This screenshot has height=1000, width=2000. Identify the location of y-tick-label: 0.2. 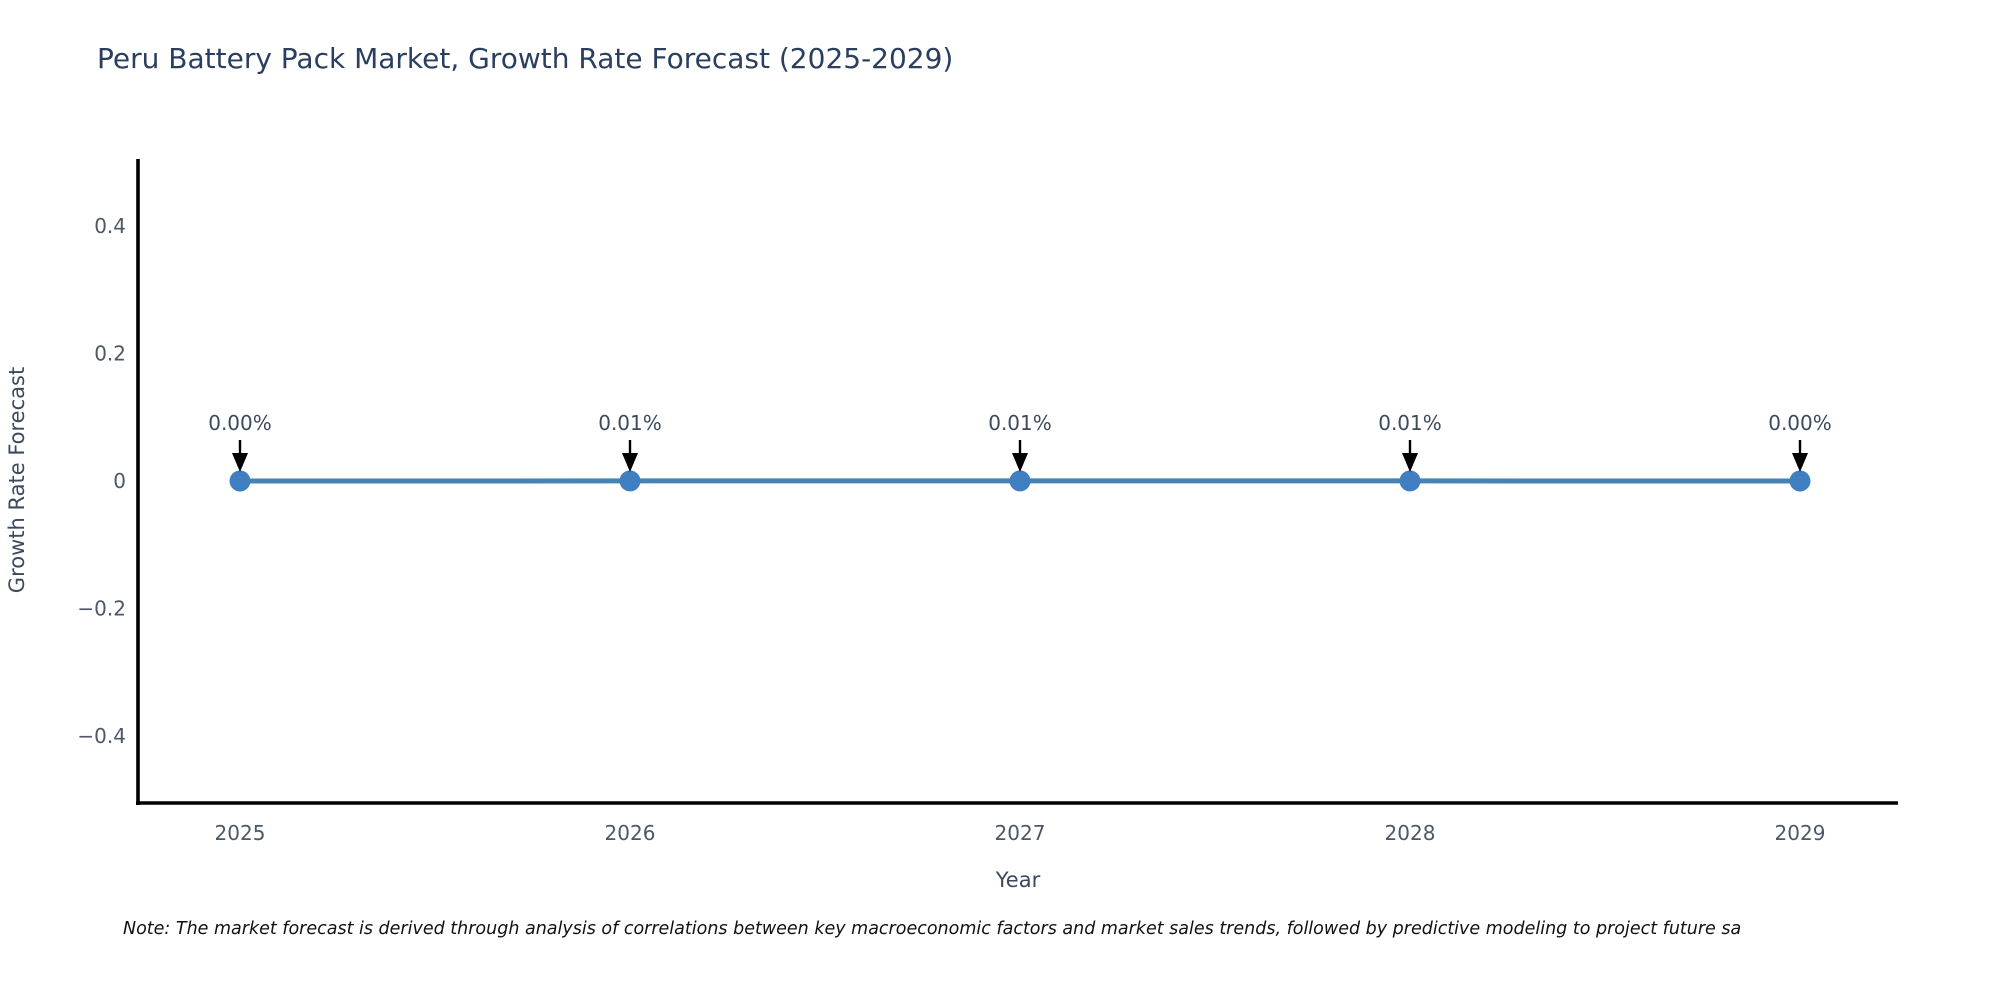
(110, 354).